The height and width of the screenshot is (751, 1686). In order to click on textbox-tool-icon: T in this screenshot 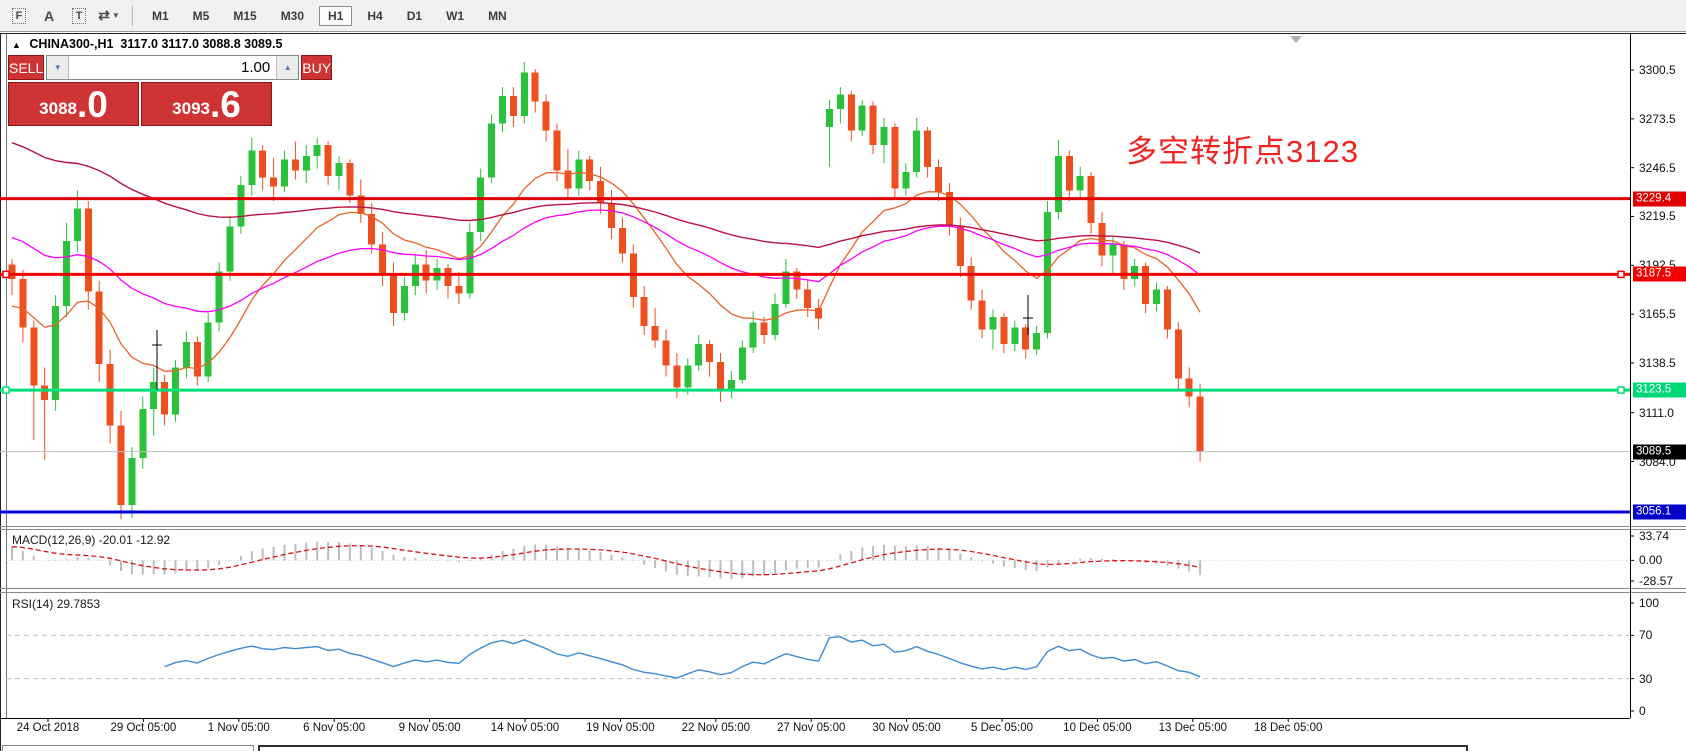, I will do `click(79, 16)`.